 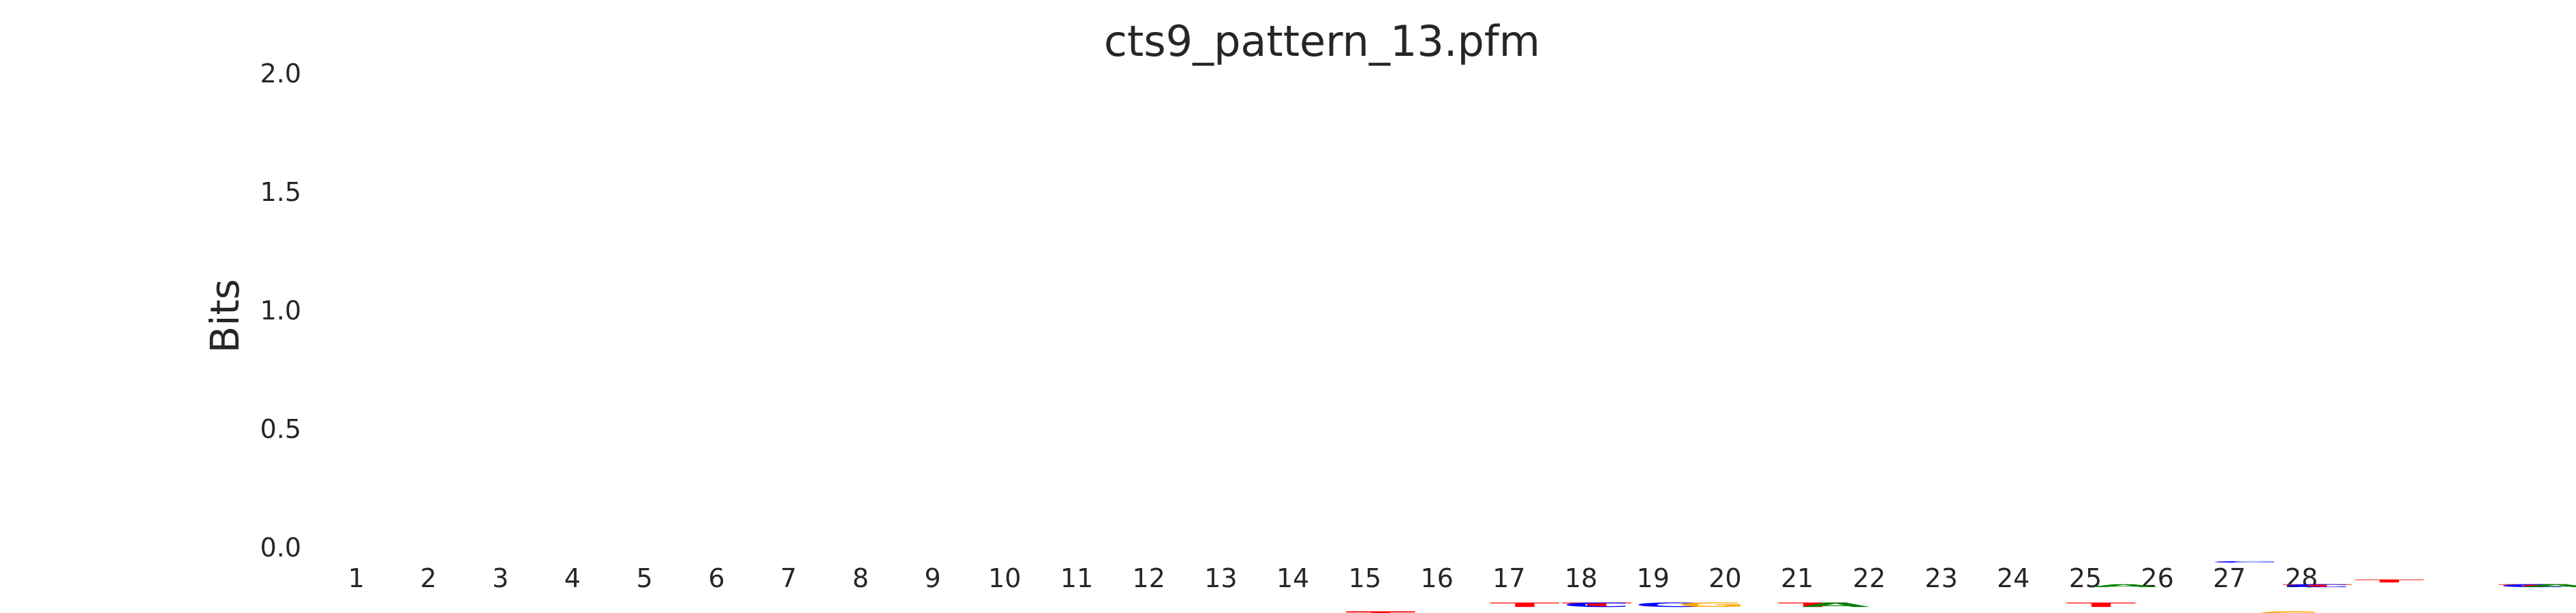 I want to click on y-axis-label: Bits, so click(x=225, y=316).